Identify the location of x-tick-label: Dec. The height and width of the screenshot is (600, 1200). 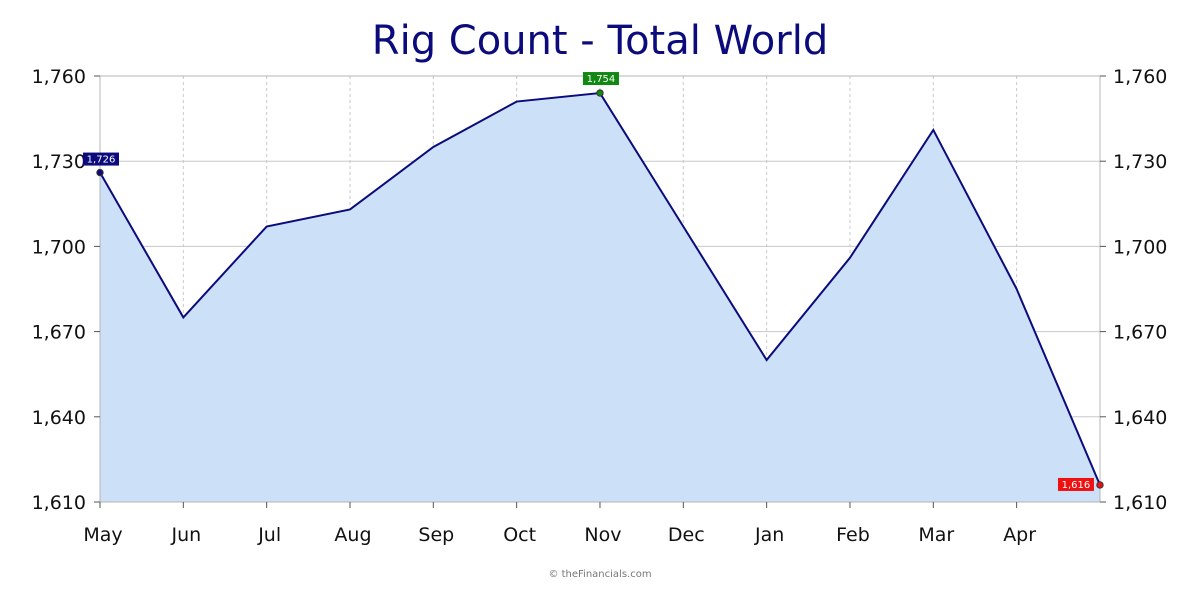
(686, 535).